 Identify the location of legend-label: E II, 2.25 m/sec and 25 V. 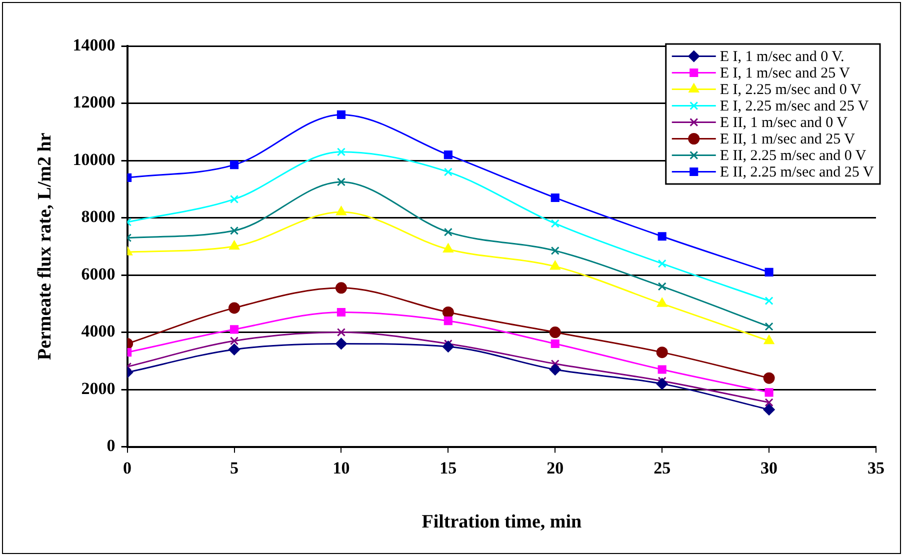
(797, 172).